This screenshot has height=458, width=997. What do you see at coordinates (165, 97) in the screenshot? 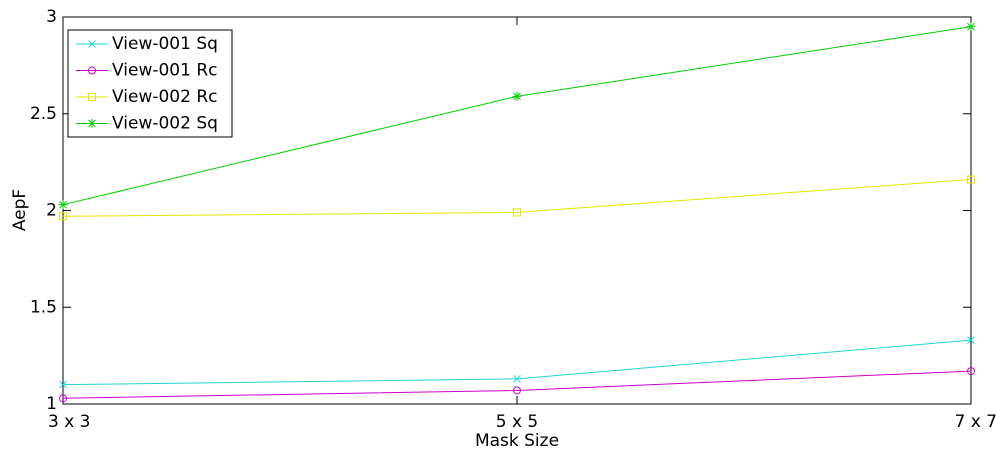
I see `legend-label: View-002 Rc` at bounding box center [165, 97].